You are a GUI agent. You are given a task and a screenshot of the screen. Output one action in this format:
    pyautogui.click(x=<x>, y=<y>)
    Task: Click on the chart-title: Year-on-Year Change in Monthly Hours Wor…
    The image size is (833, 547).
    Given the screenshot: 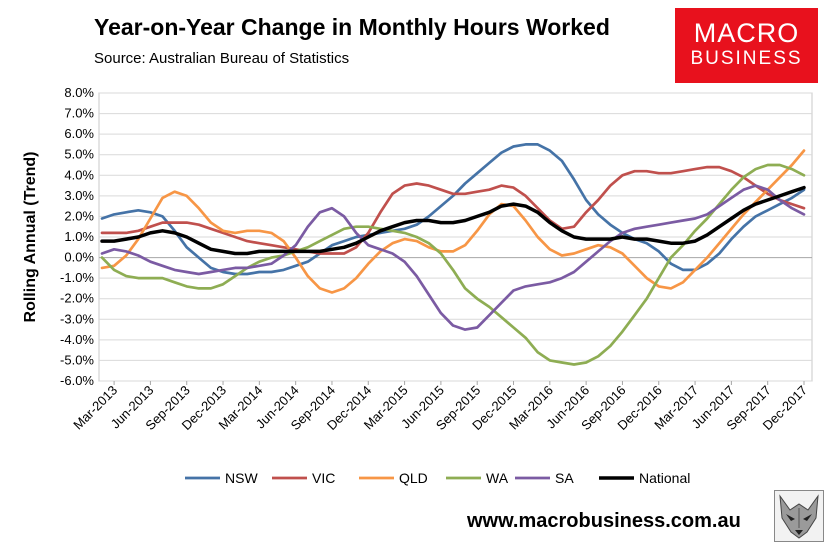 What is the action you would take?
    pyautogui.click(x=352, y=27)
    